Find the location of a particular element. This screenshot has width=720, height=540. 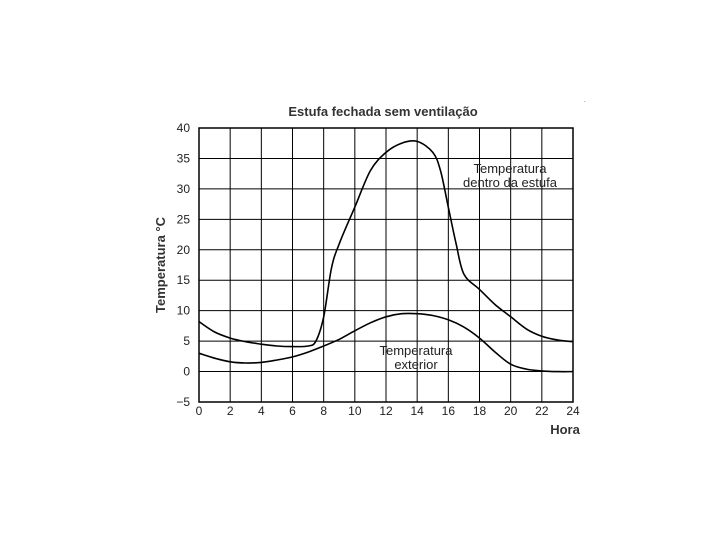

x-axis-label: Hora is located at coordinates (565, 429).